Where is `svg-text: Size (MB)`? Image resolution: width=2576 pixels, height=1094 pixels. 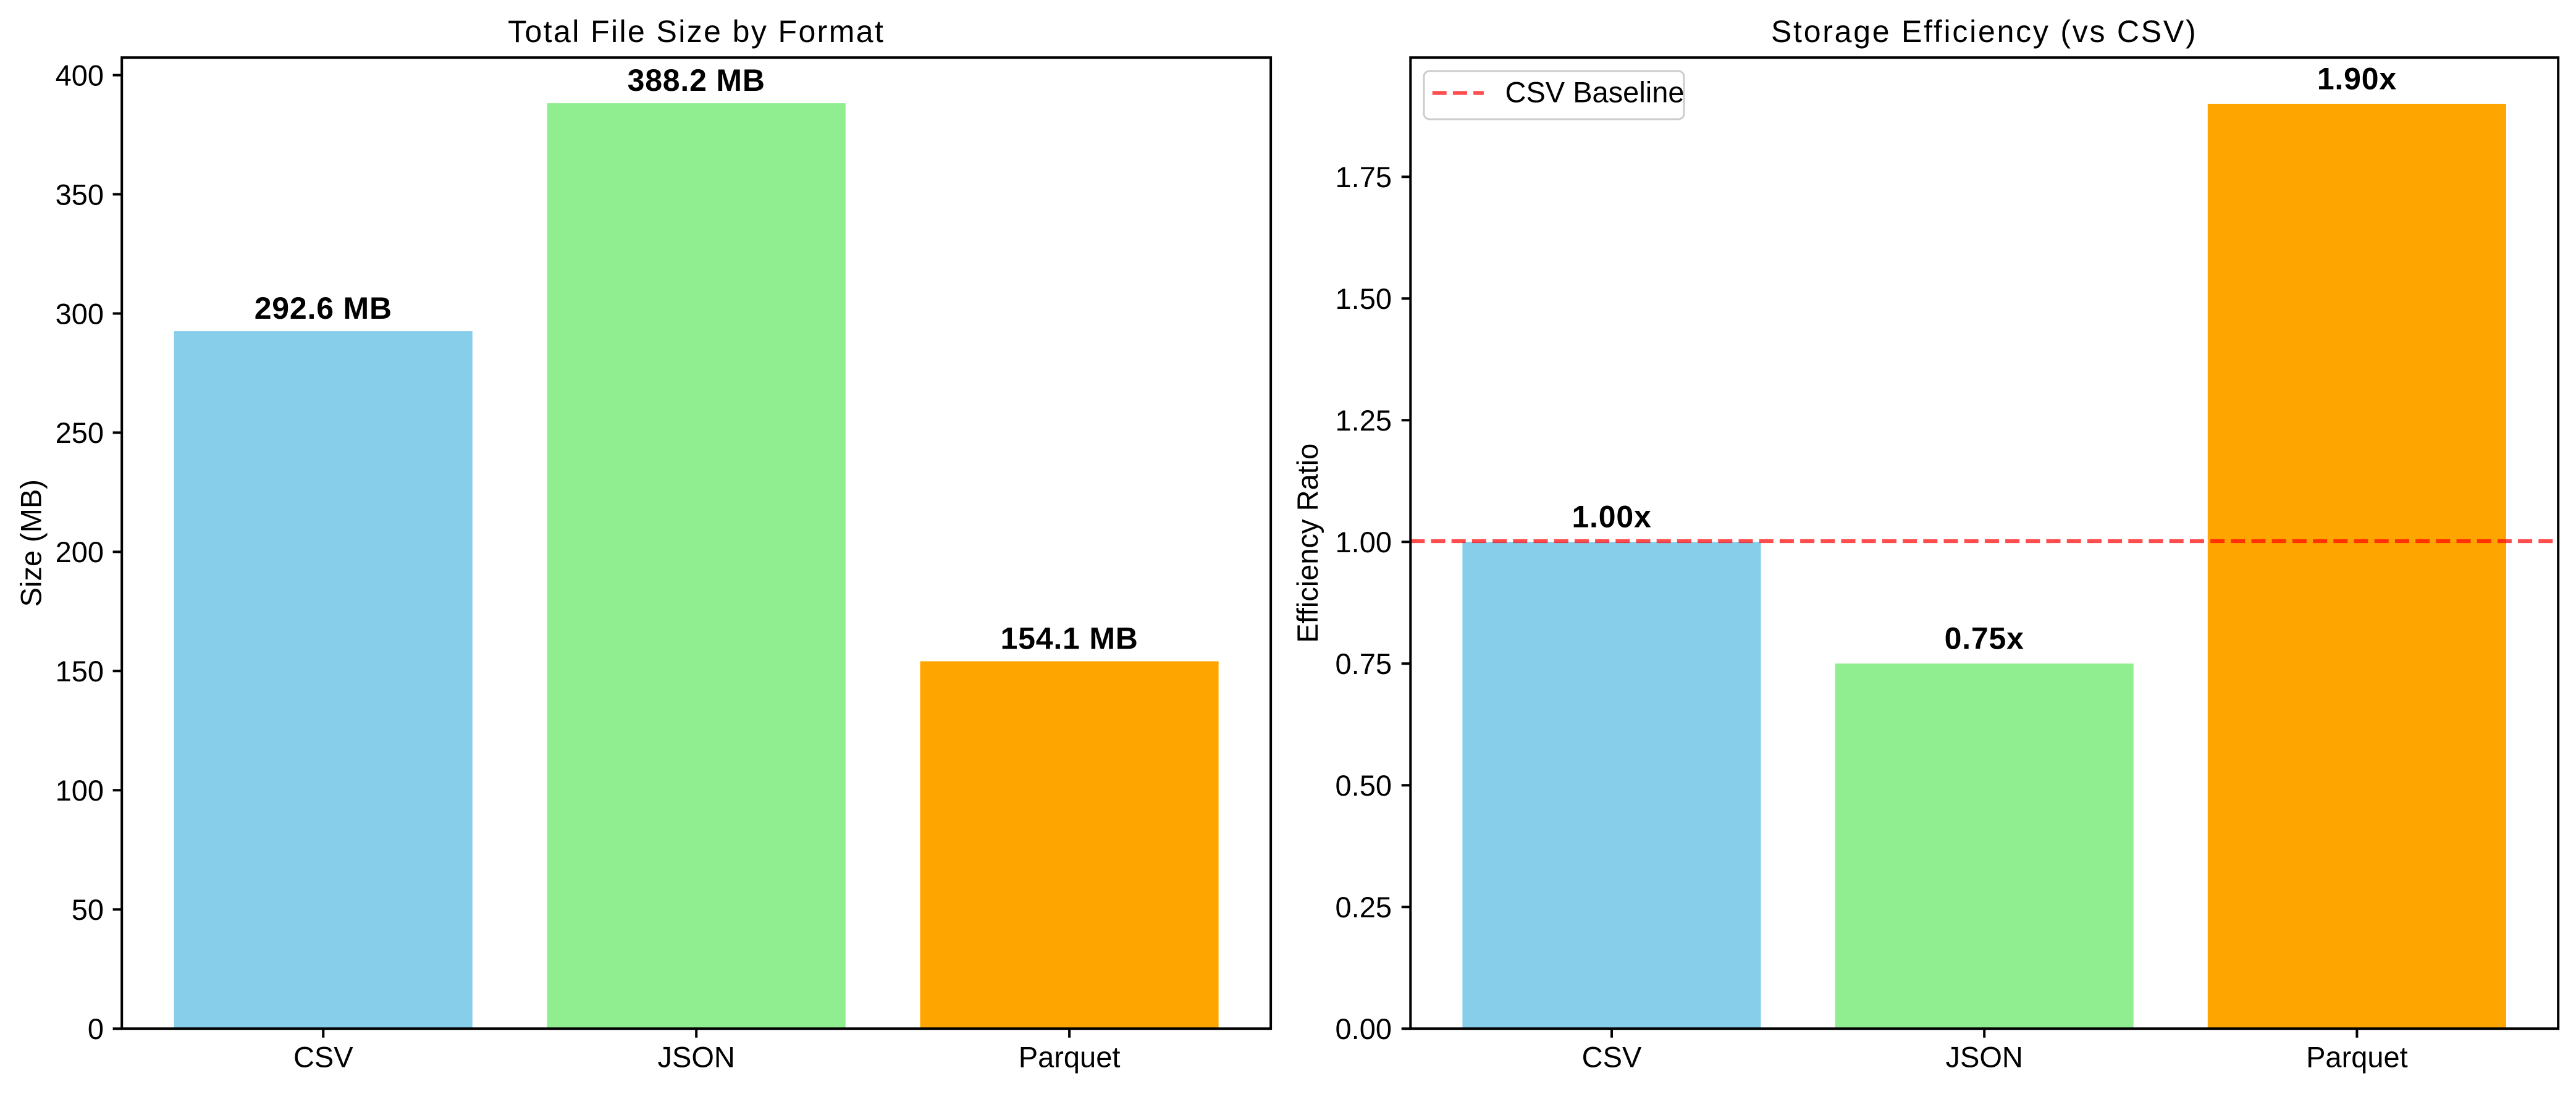 svg-text: Size (MB) is located at coordinates (30, 543).